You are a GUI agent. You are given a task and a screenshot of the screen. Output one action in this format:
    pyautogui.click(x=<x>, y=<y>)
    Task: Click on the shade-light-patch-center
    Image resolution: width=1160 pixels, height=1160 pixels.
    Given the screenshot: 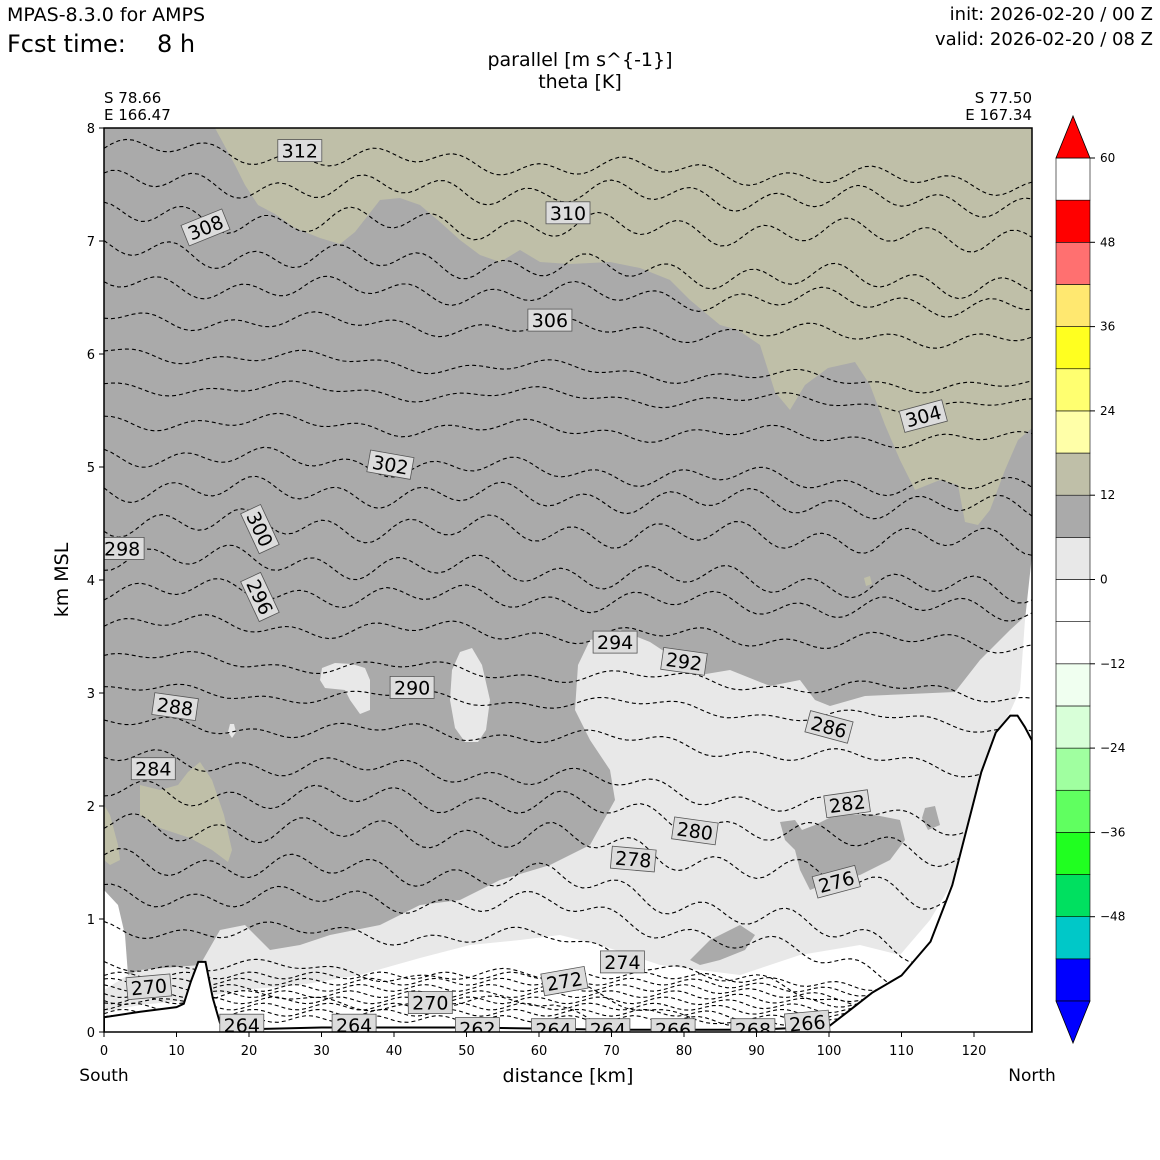 What is the action you would take?
    pyautogui.click(x=470, y=695)
    